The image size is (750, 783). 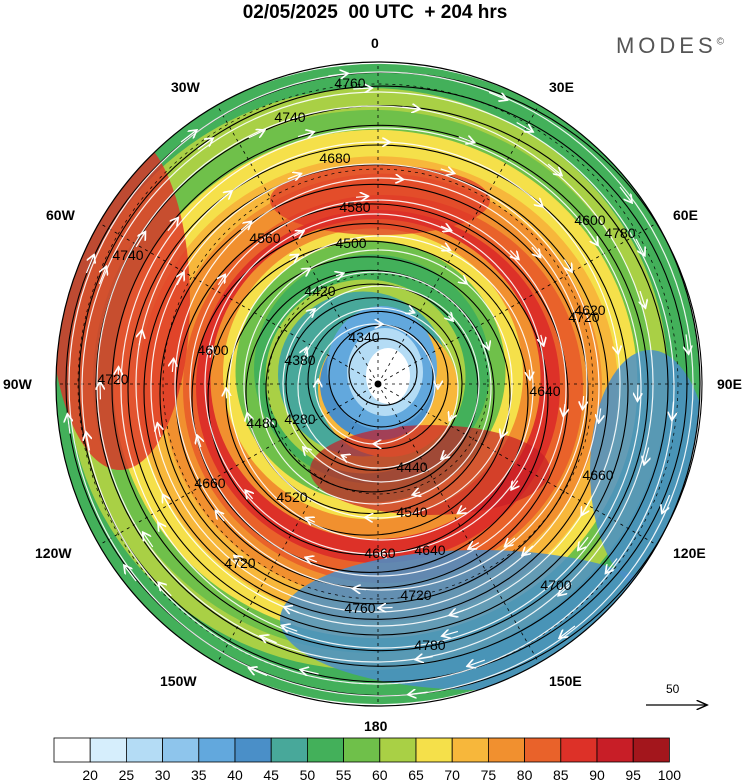 I want to click on contour-label: 4680, so click(x=334, y=158).